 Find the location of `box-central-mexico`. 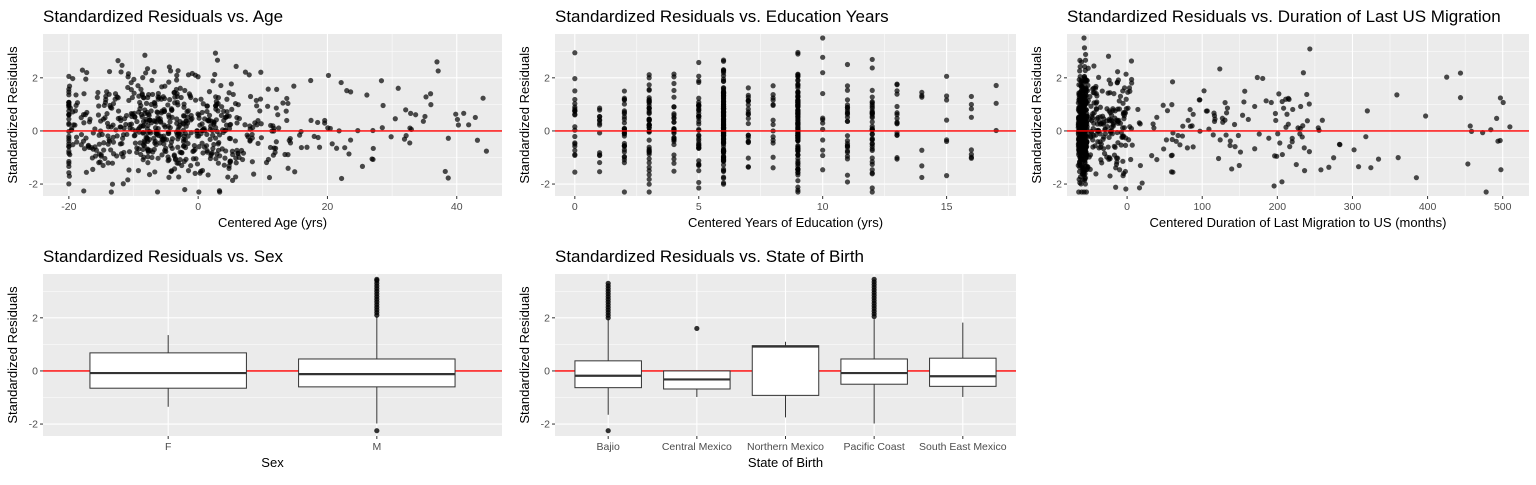

box-central-mexico is located at coordinates (697, 361).